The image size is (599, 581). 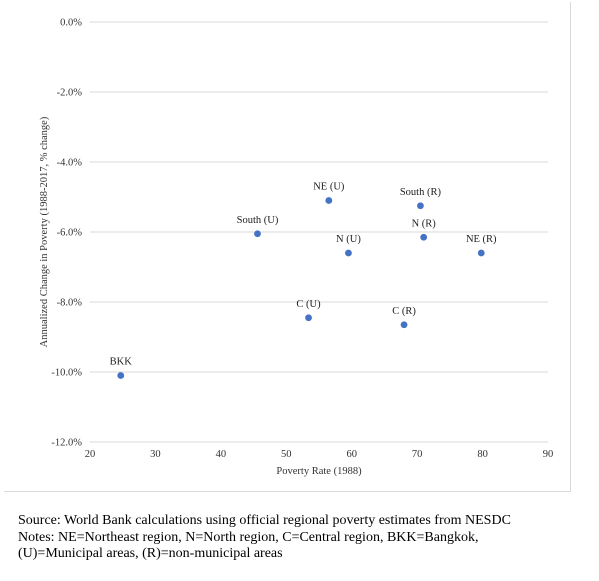 I want to click on data-label: C (U), so click(x=308, y=304).